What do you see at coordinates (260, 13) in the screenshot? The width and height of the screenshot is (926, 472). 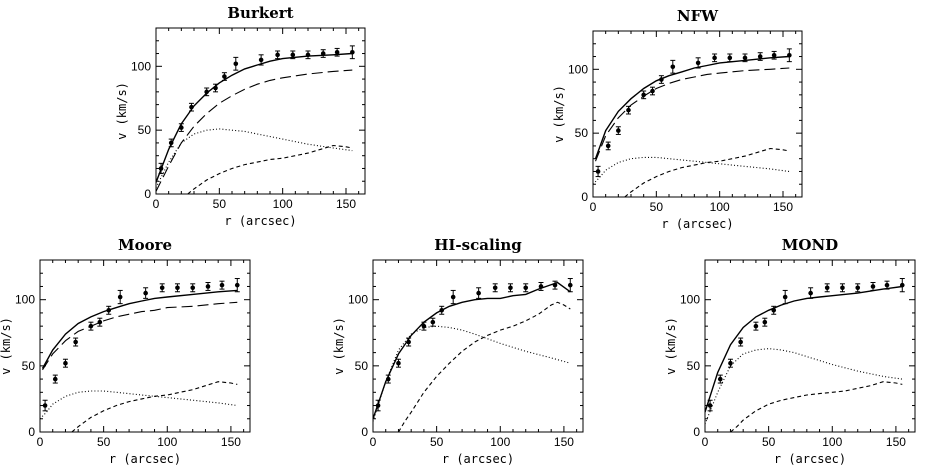 I see `panel-title: Burkert` at bounding box center [260, 13].